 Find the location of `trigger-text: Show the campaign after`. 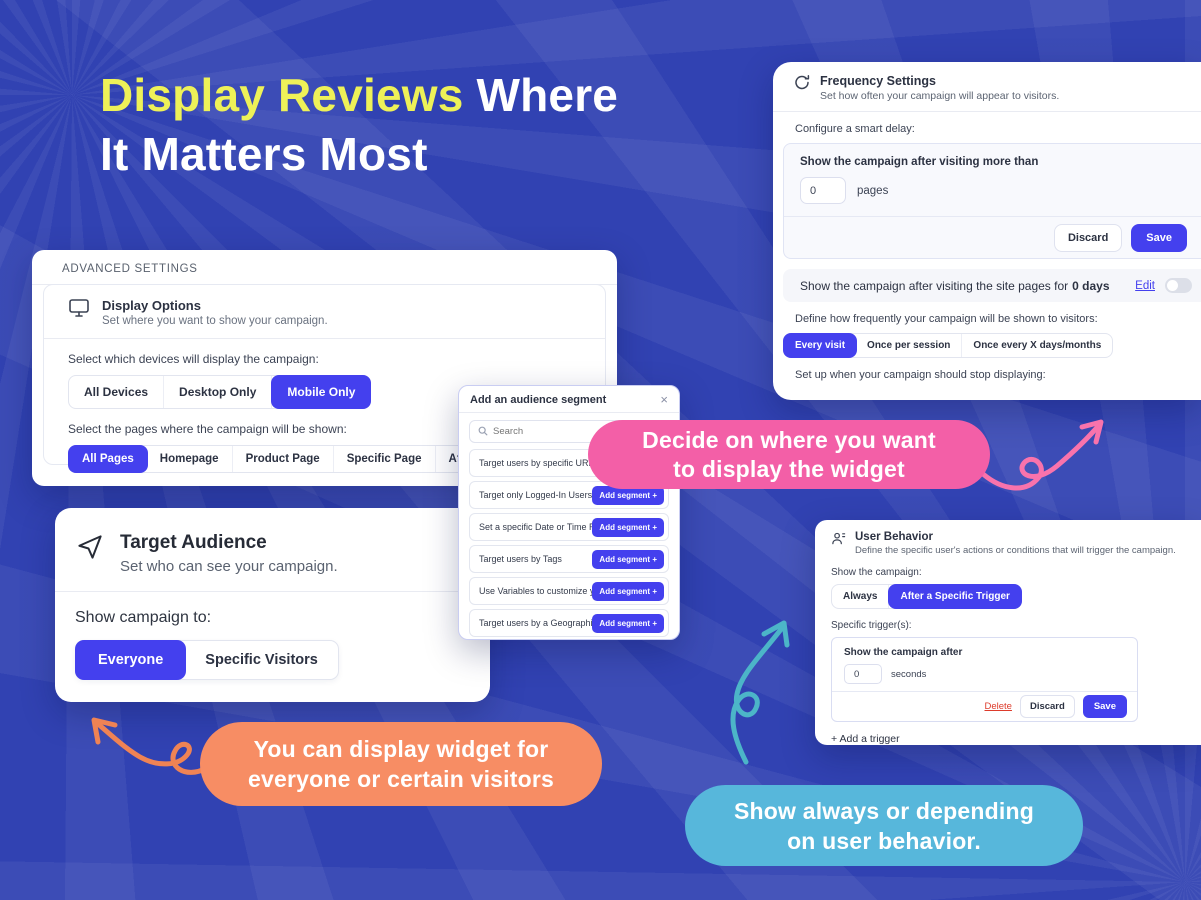

trigger-text: Show the campaign after is located at coordinates (903, 652).